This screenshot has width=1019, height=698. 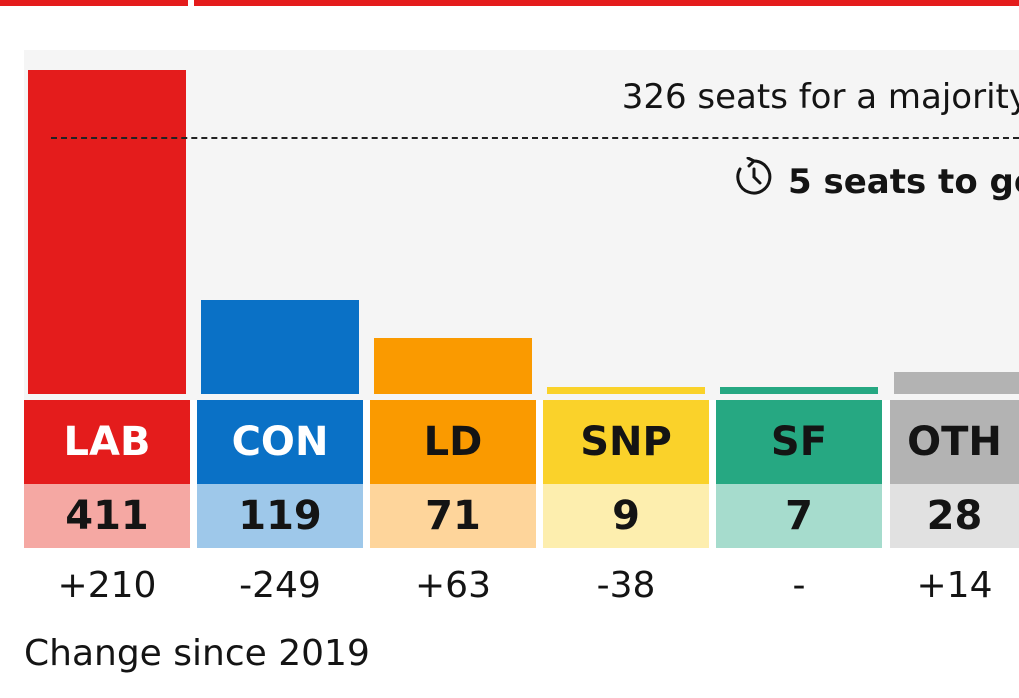 I want to click on seat-count-con: 119, so click(x=280, y=516).